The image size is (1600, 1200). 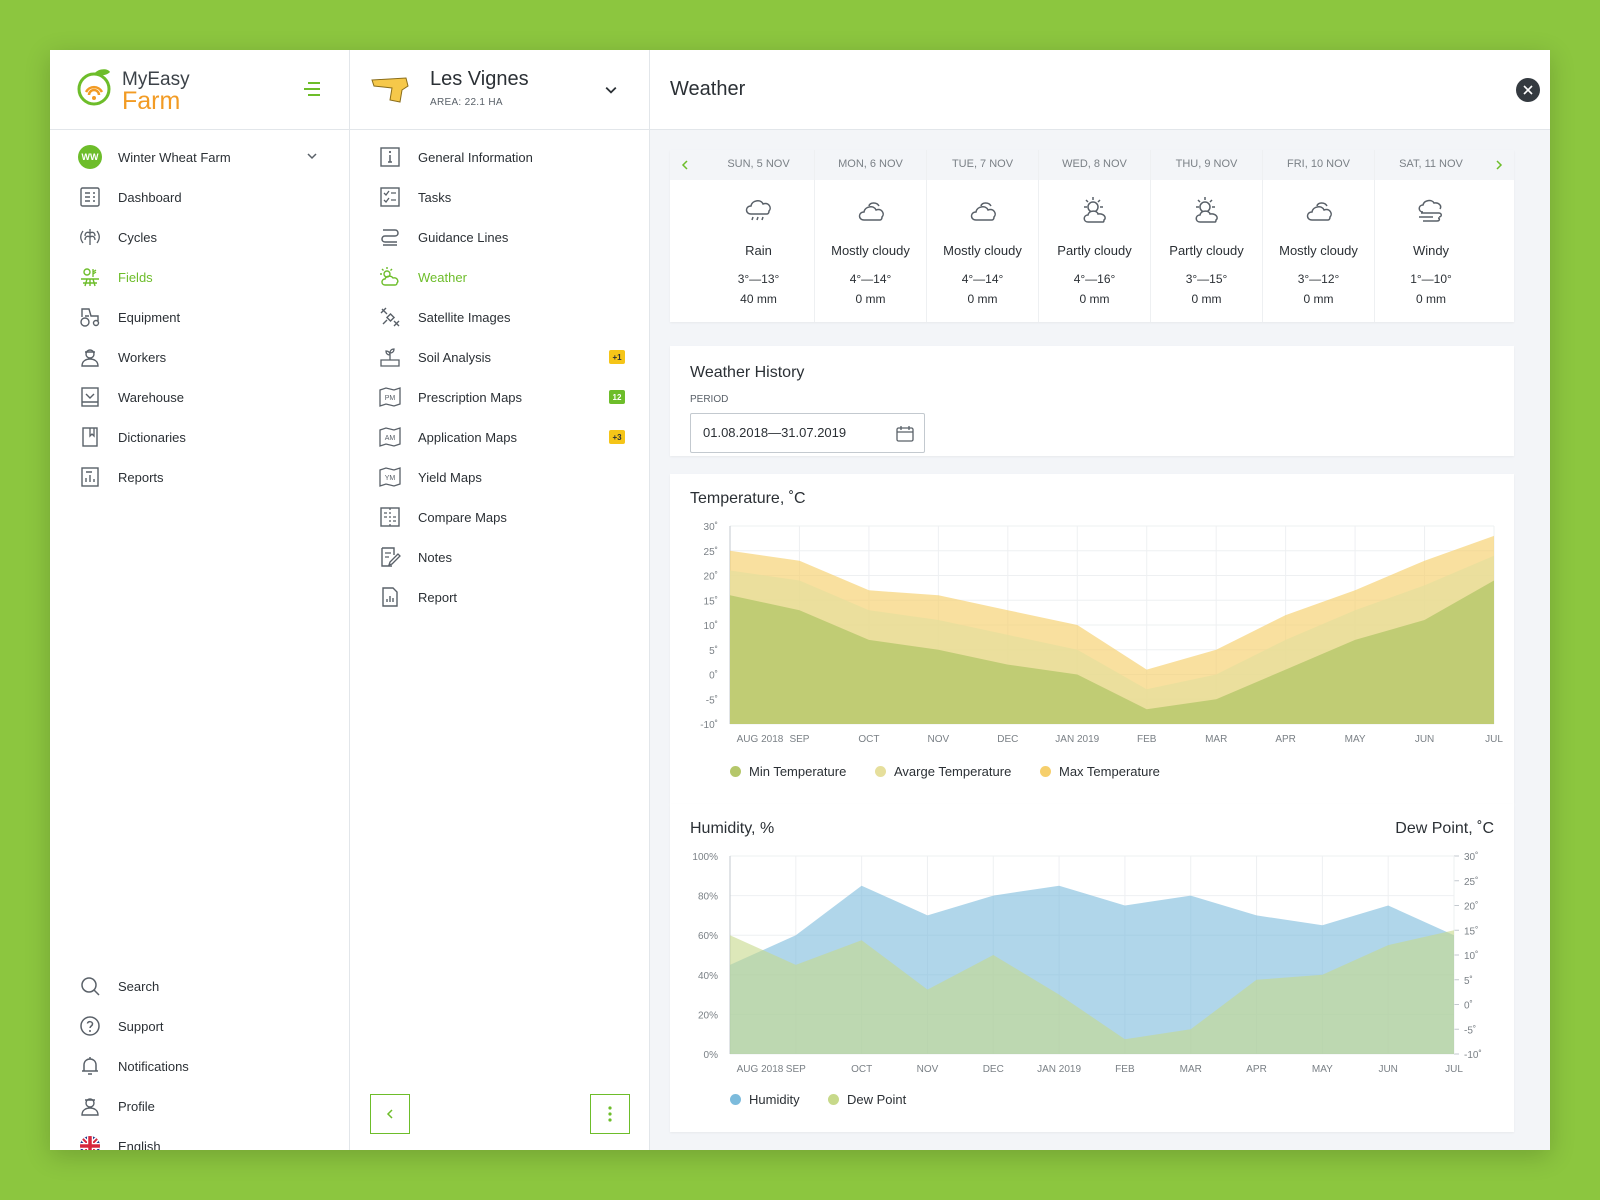 I want to click on sidebar-bottom-item-notifications: Notifications, so click(x=199, y=1066).